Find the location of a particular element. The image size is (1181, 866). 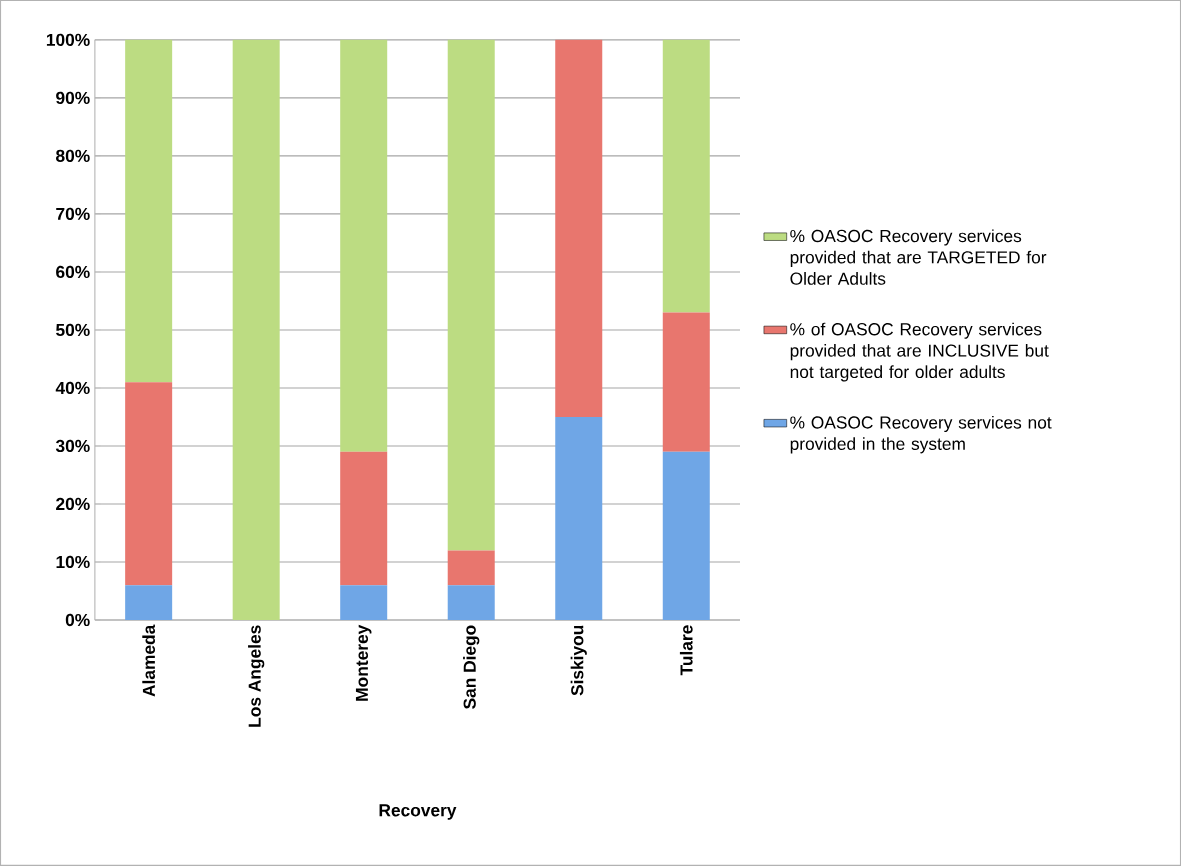

y-tick-label: 70% is located at coordinates (73, 214).